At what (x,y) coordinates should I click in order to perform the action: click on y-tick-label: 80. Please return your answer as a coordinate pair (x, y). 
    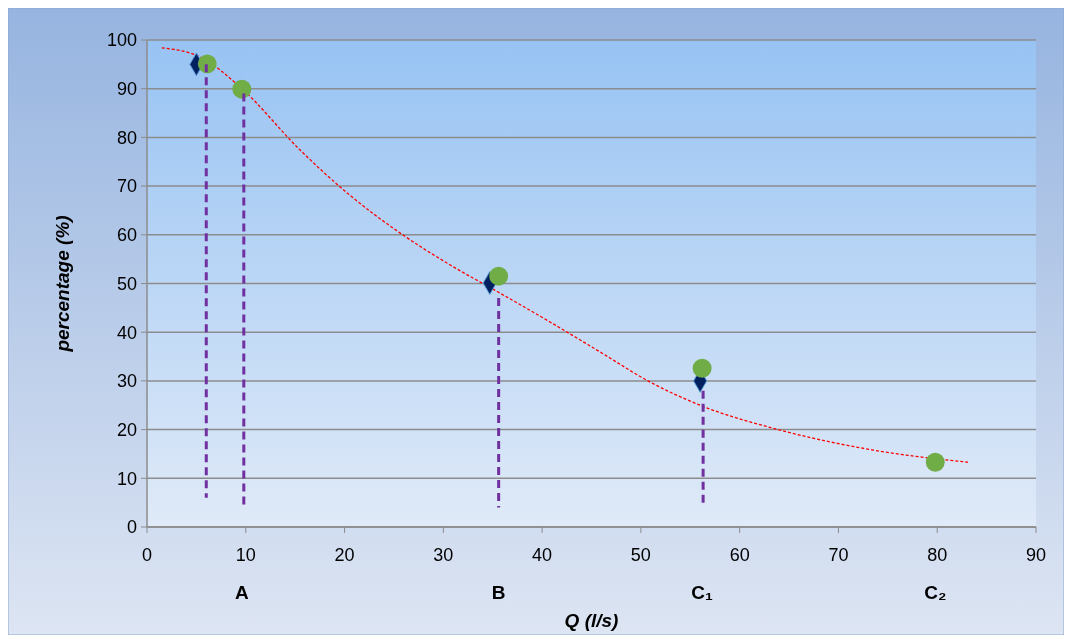
    Looking at the image, I should click on (126, 137).